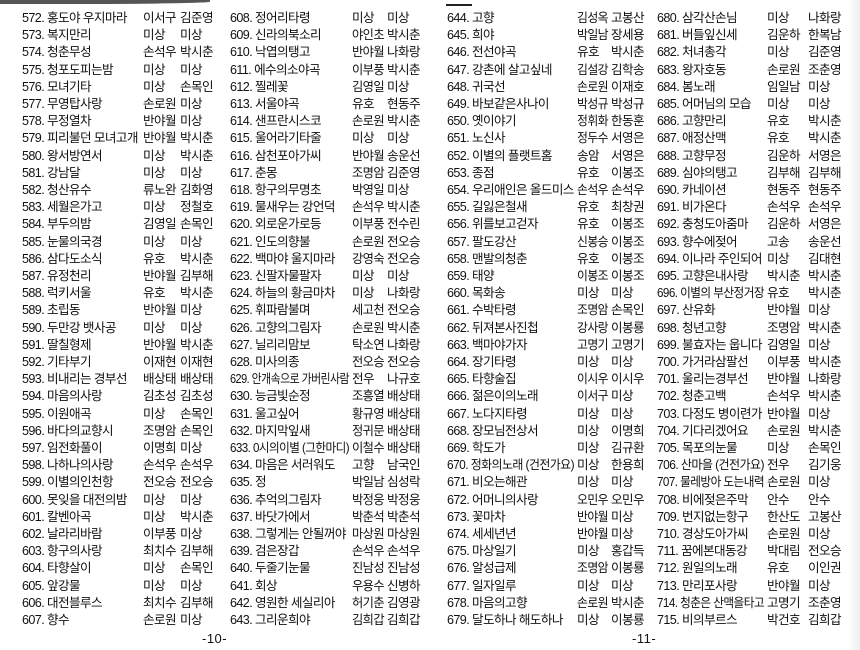 This screenshot has height=650, width=860. I want to click on song-title: 703. 다정도 병이련가, so click(709, 413).